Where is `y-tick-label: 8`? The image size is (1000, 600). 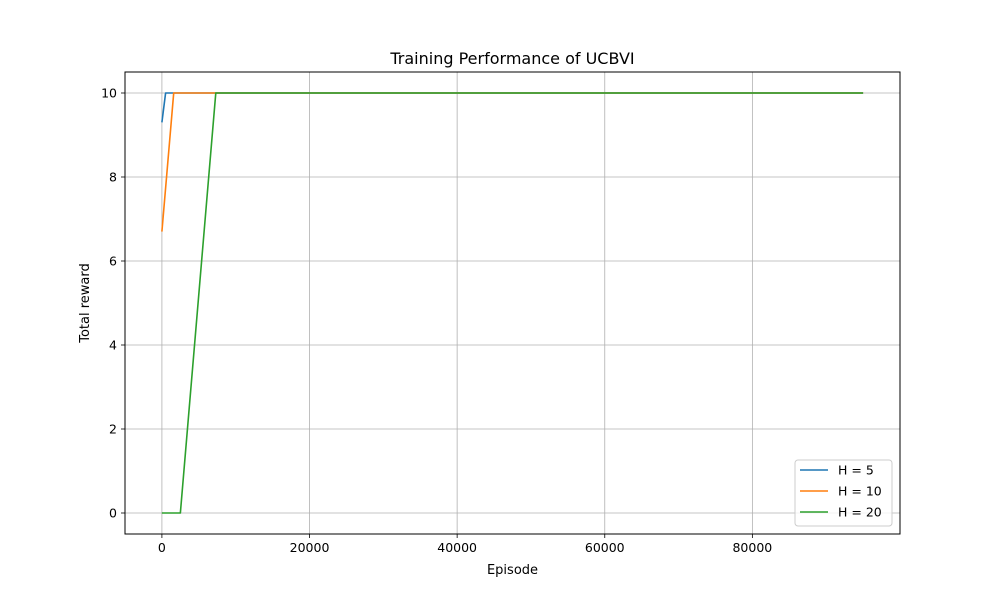
y-tick-label: 8 is located at coordinates (113, 177).